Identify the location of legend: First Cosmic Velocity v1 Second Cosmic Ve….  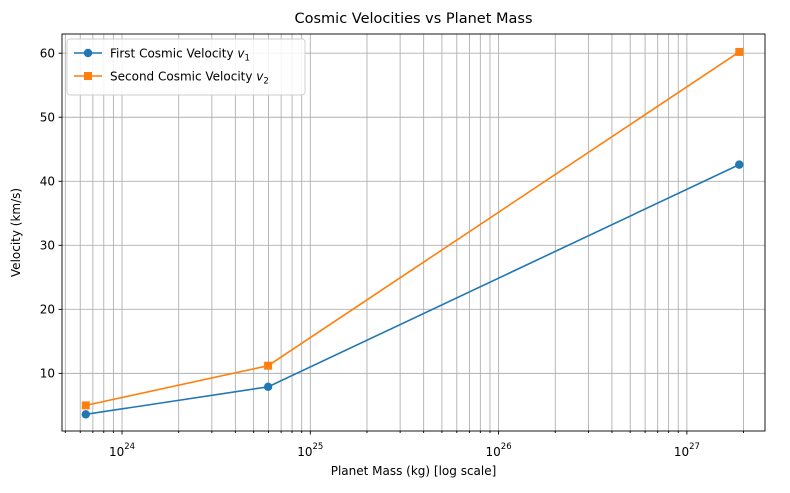
(186, 67).